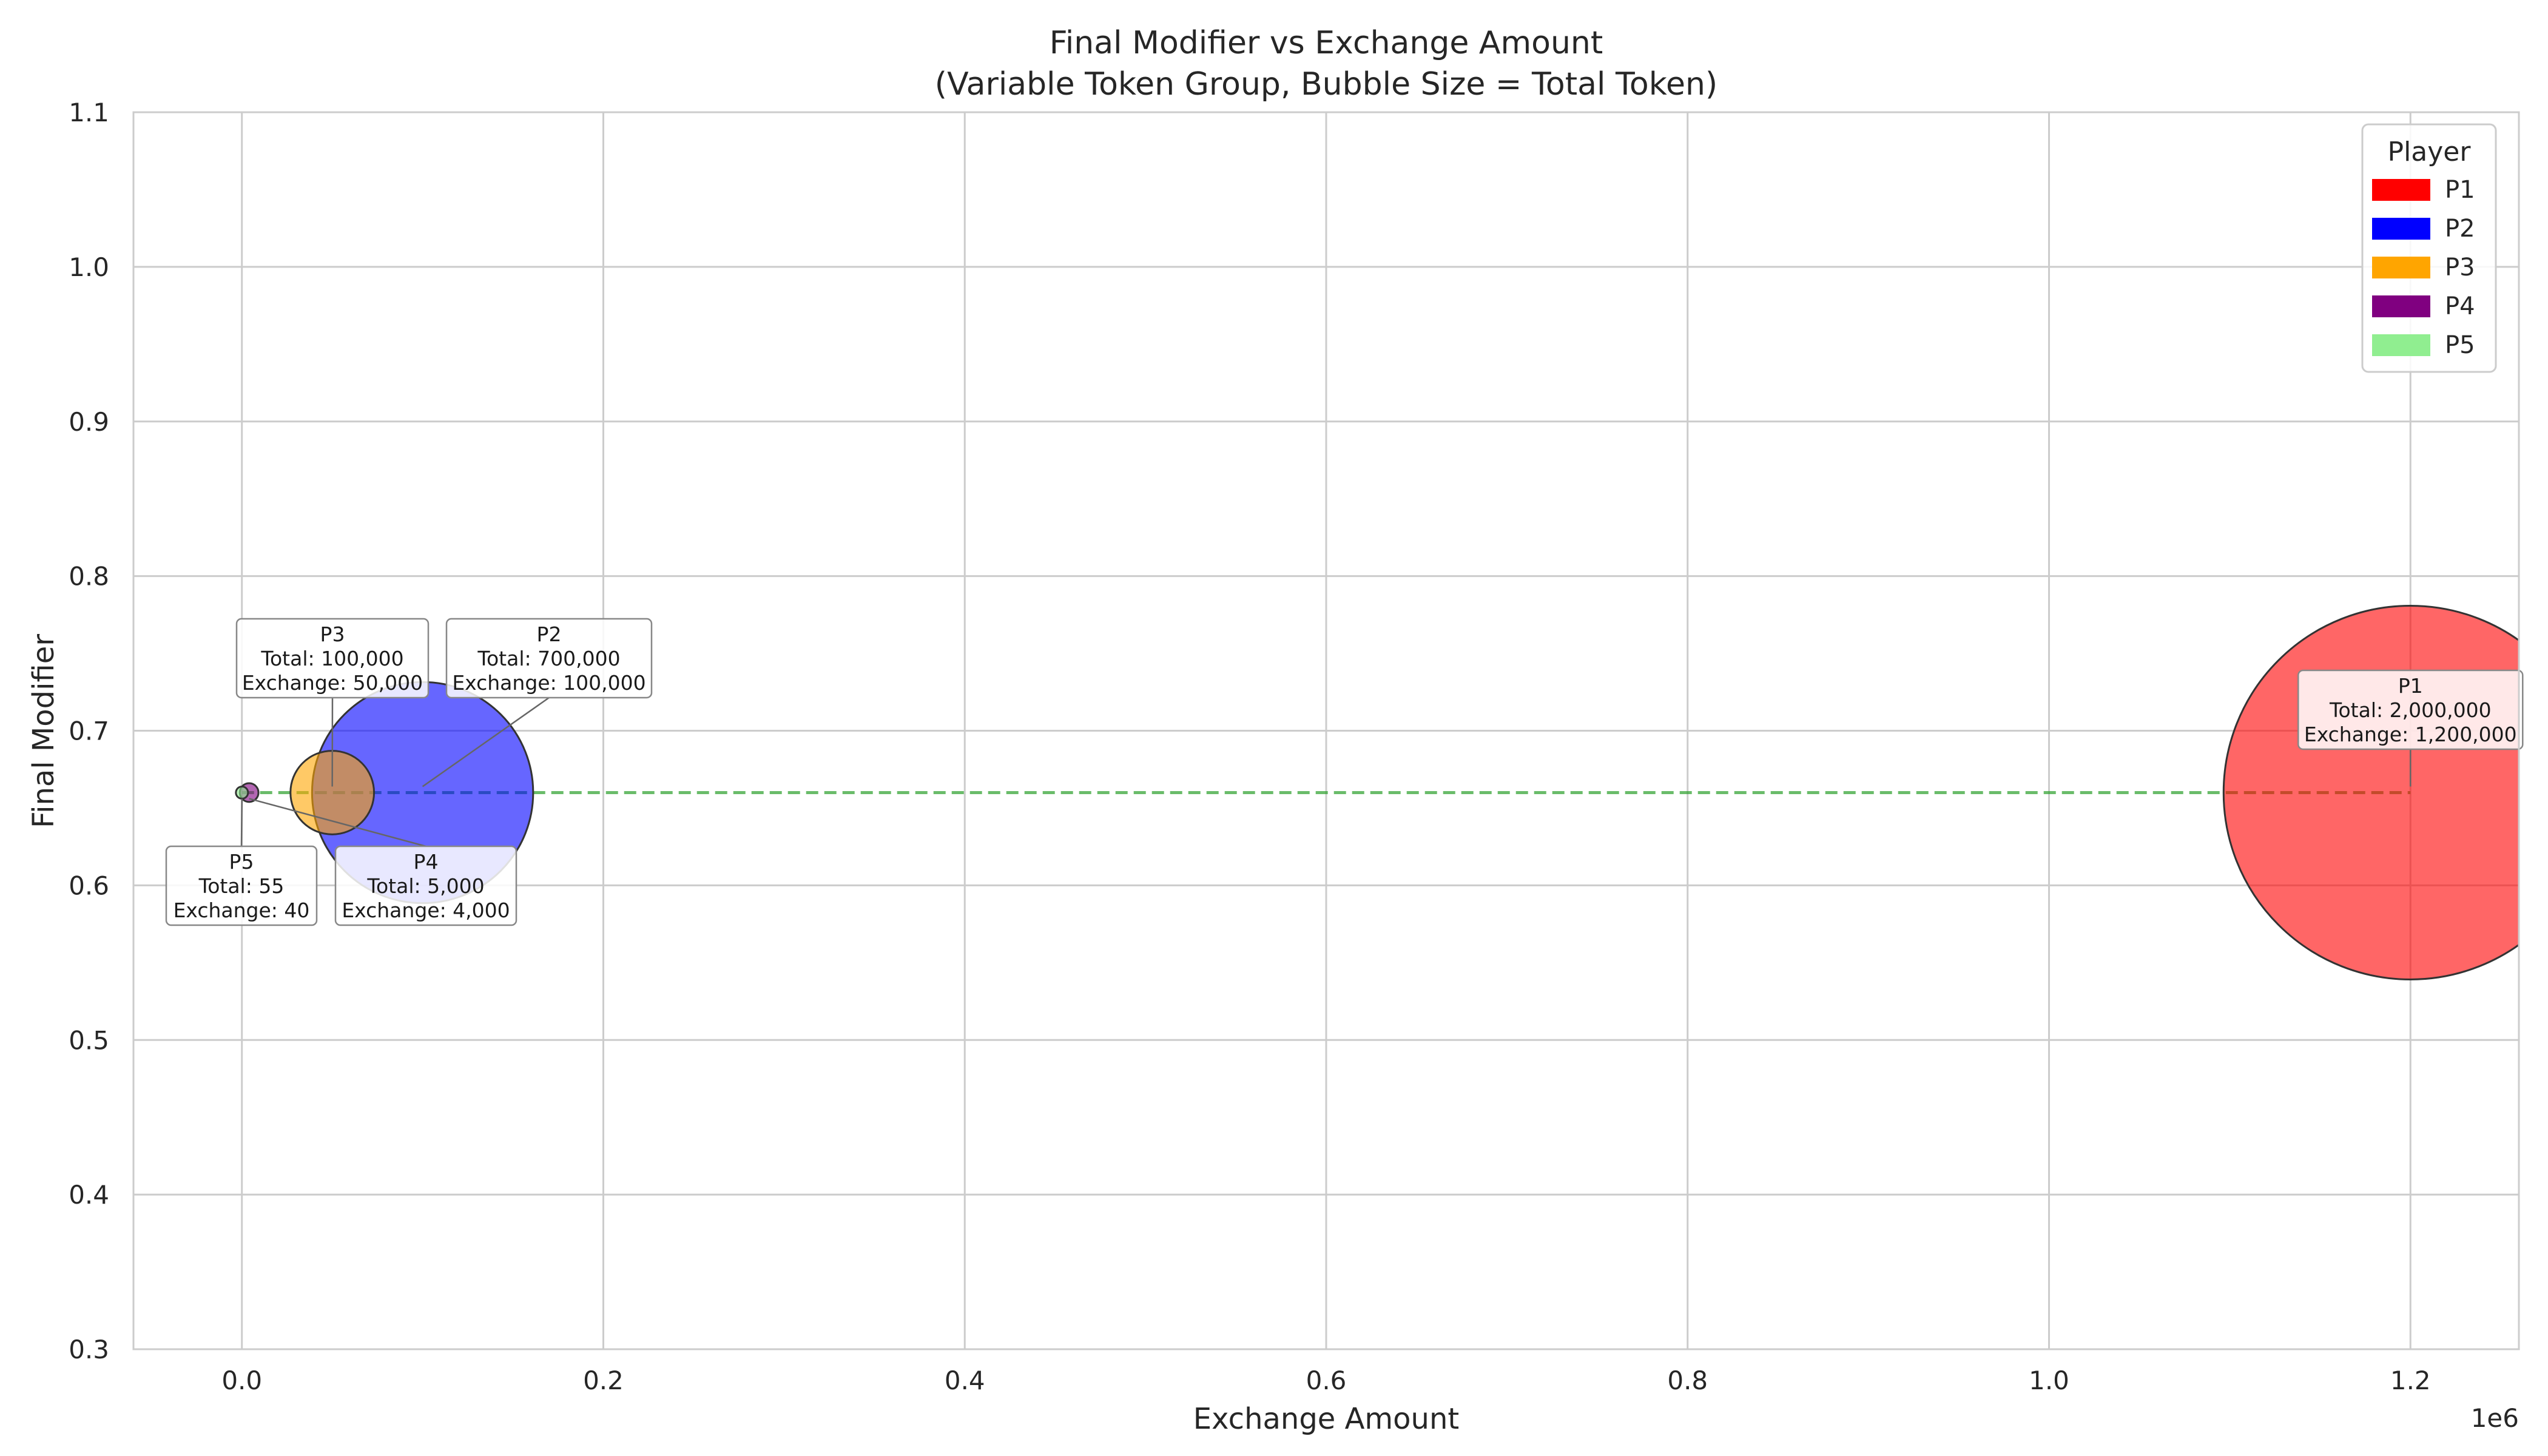 The image size is (2548, 1456). What do you see at coordinates (241, 862) in the screenshot?
I see `annotation-line: P5` at bounding box center [241, 862].